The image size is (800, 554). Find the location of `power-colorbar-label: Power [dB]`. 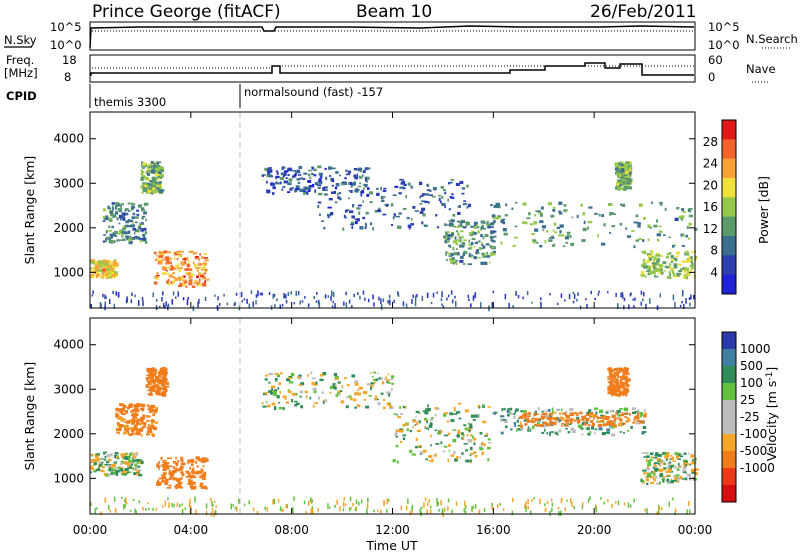

power-colorbar-label: Power [dB] is located at coordinates (763, 210).